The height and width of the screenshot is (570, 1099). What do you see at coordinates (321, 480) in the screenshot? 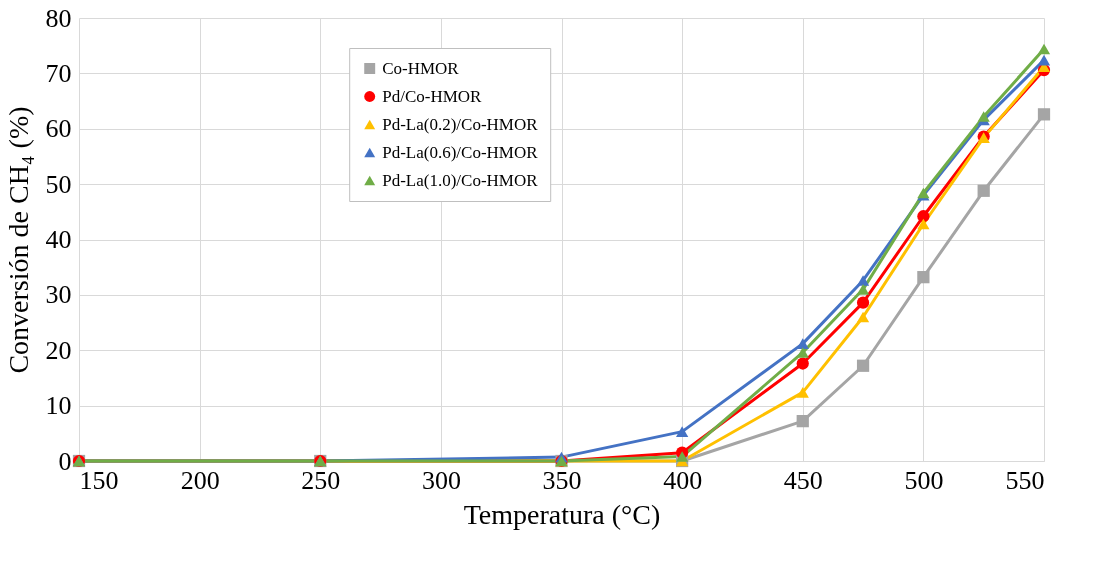
I see `x-tick-label: 250` at bounding box center [321, 480].